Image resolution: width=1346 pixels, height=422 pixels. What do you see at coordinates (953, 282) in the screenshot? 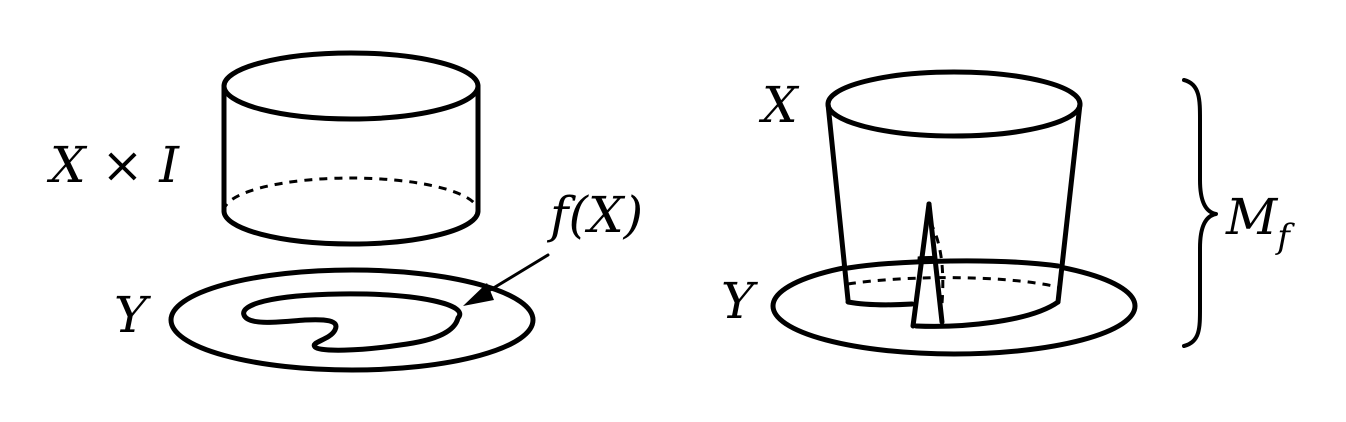
I see `hidden-base-rim-dashed` at bounding box center [953, 282].